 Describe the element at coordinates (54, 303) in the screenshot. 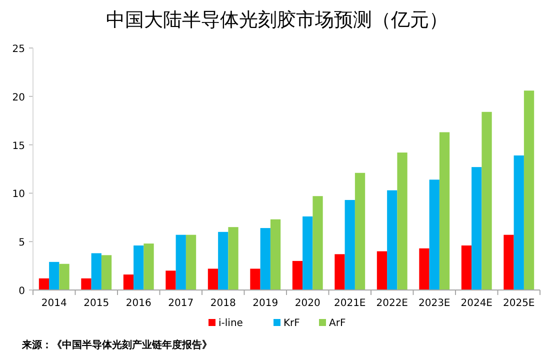

I see `x-tick-label: 2014` at that location.